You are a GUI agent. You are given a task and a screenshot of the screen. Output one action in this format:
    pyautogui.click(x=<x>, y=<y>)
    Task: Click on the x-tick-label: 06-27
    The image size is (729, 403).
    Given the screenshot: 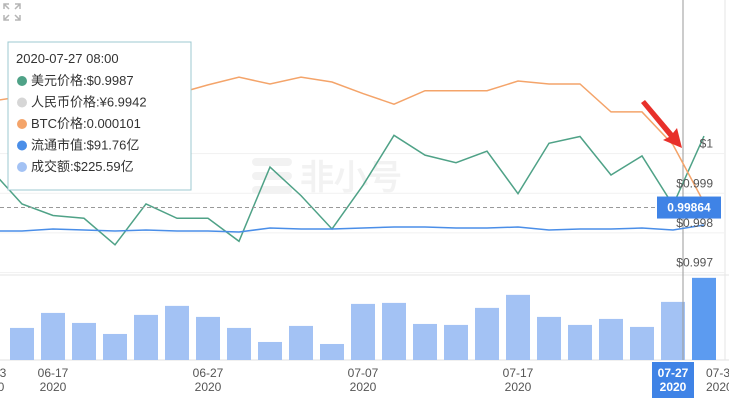 What is the action you would take?
    pyautogui.click(x=208, y=373)
    